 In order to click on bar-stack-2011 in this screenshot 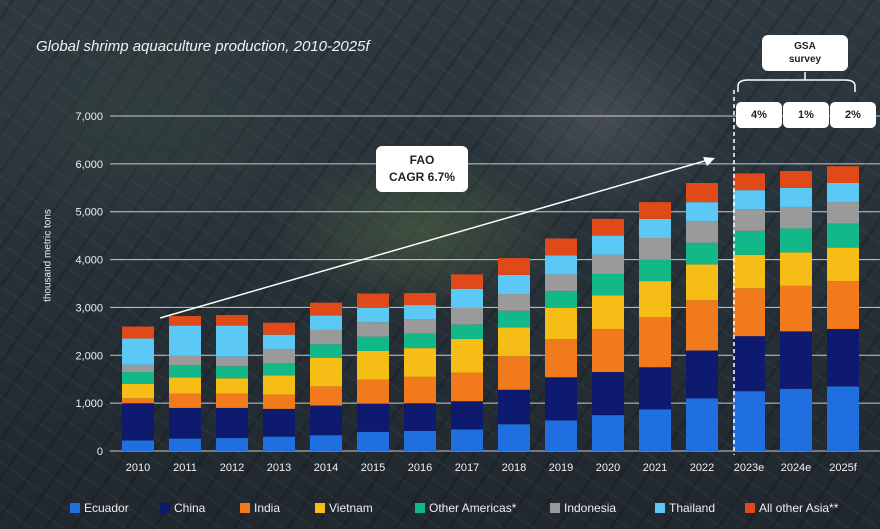, I will do `click(185, 383)`.